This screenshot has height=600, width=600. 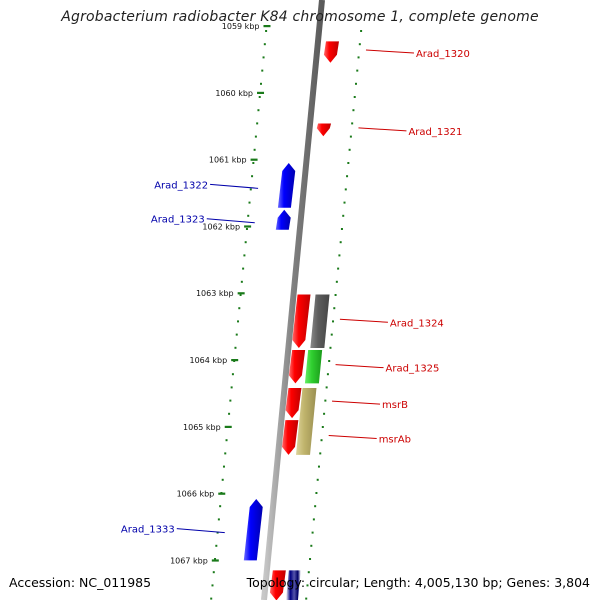 I want to click on gene-label: Arad_1325, so click(x=413, y=369).